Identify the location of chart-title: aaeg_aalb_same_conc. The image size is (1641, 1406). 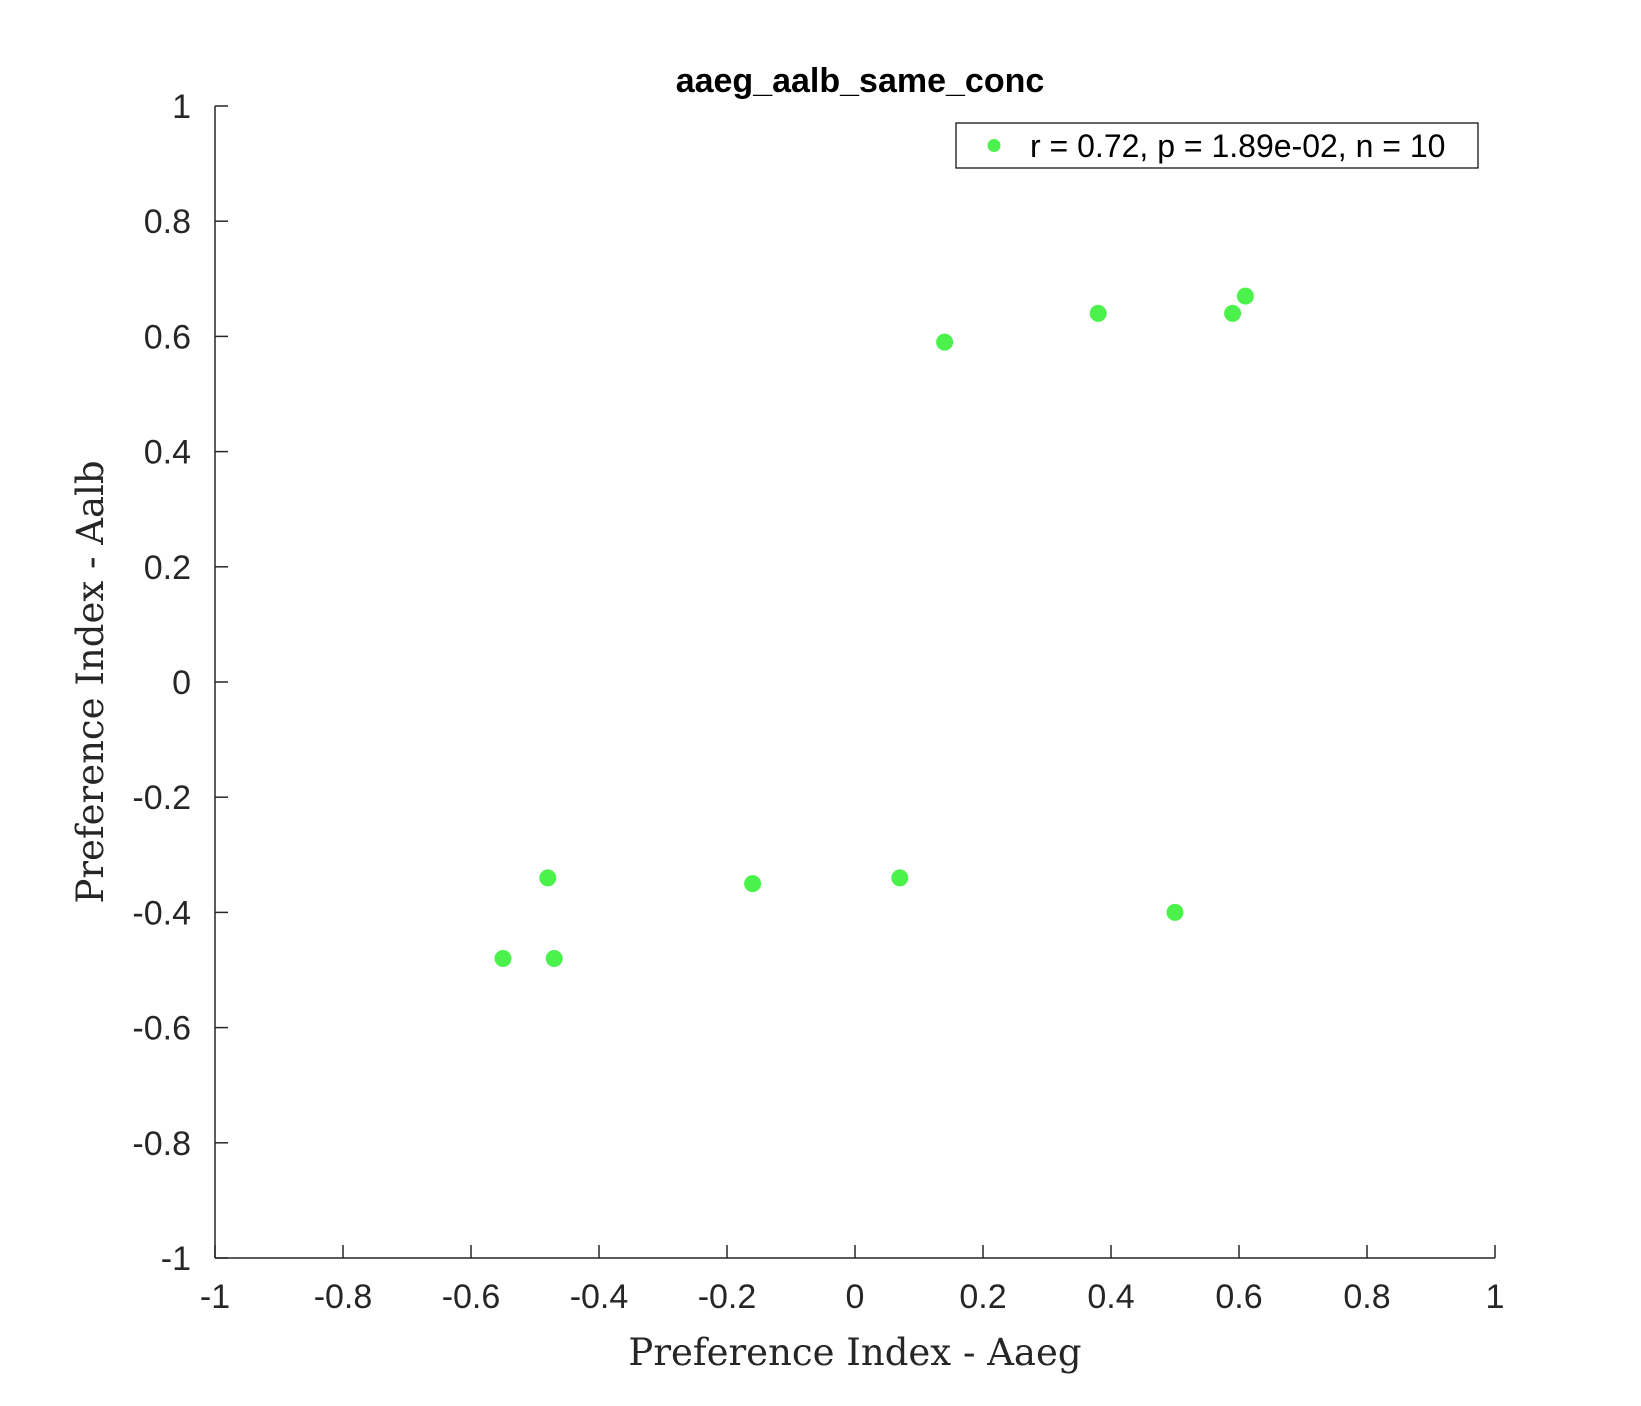
(860, 81).